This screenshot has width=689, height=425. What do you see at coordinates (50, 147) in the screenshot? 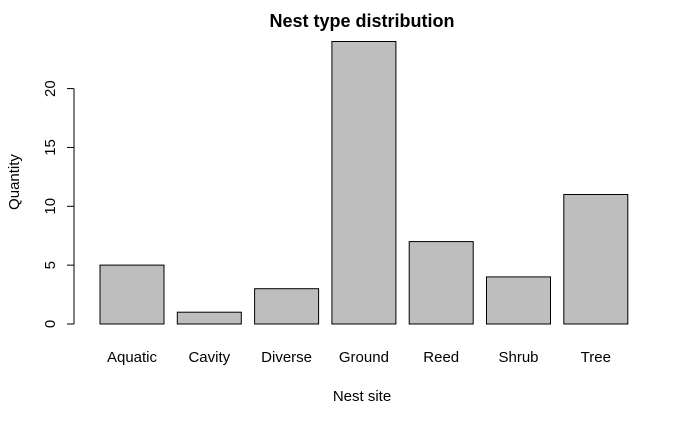
I see `y-tick-label: 15` at bounding box center [50, 147].